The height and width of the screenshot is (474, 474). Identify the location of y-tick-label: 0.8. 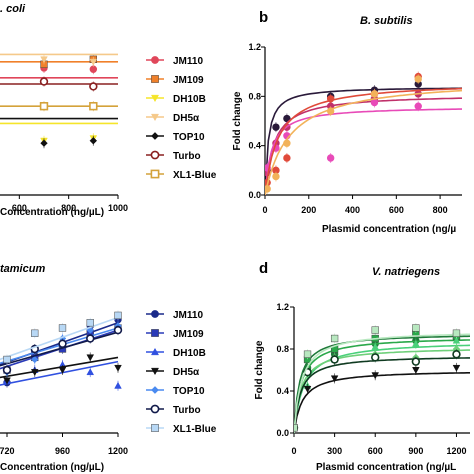
(282, 349).